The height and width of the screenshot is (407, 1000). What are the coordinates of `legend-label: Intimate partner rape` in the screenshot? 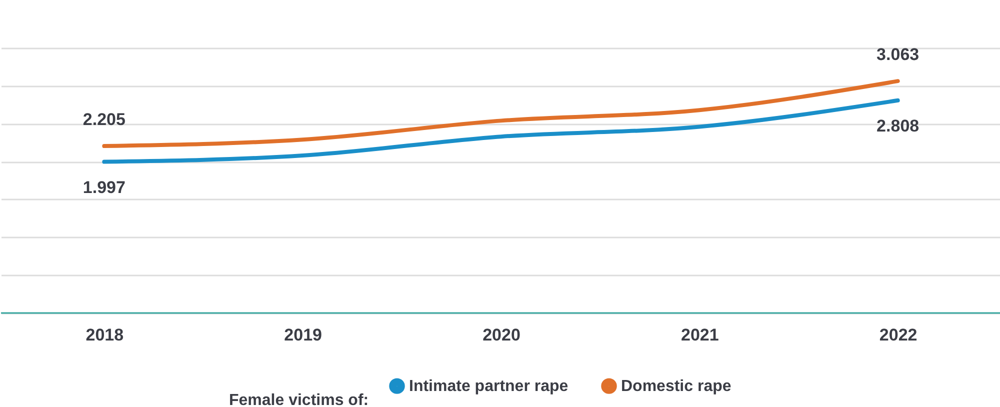 It's located at (488, 387).